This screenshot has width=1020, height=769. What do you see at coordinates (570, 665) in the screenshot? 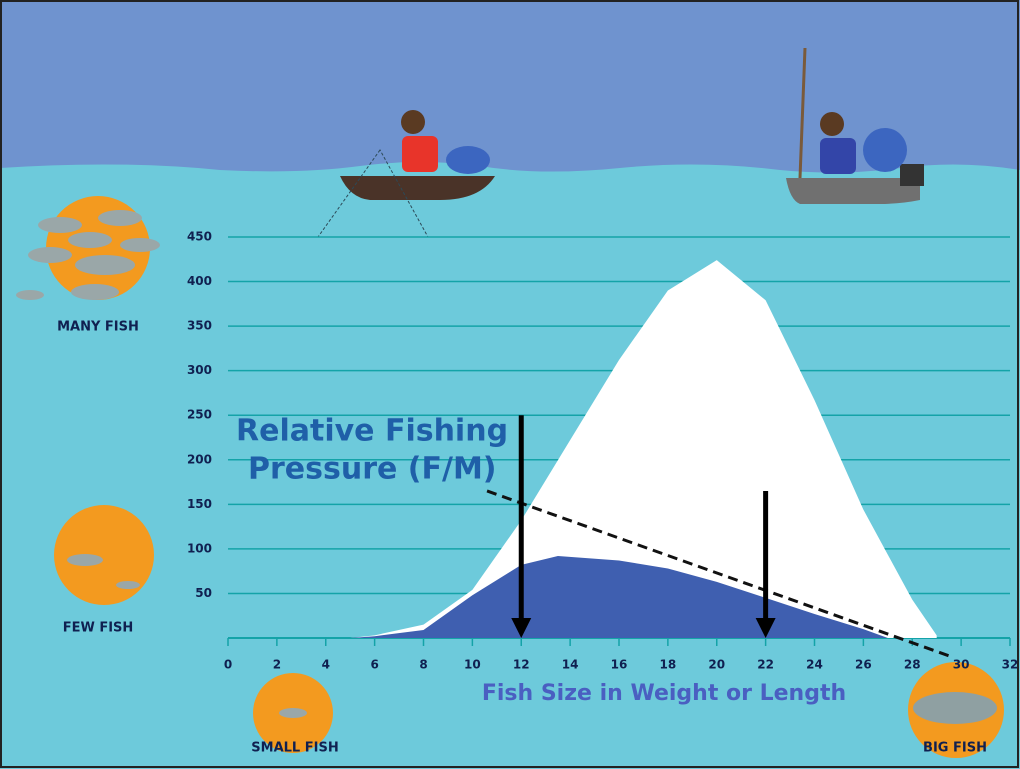
I see `x-tick-label: 14` at bounding box center [570, 665].